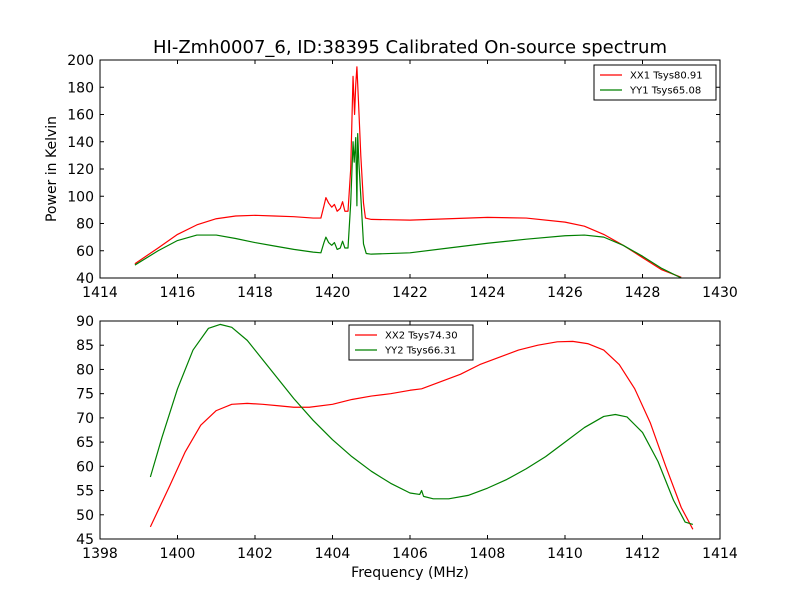 Image resolution: width=800 pixels, height=600 pixels. What do you see at coordinates (85, 322) in the screenshot?
I see `y-tick-label: 90` at bounding box center [85, 322].